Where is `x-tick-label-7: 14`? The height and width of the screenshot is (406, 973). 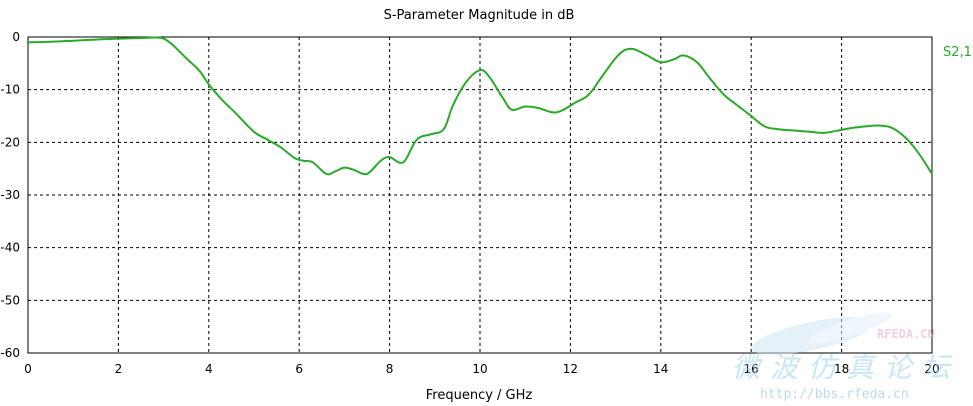
x-tick-label-7: 14 is located at coordinates (660, 369).